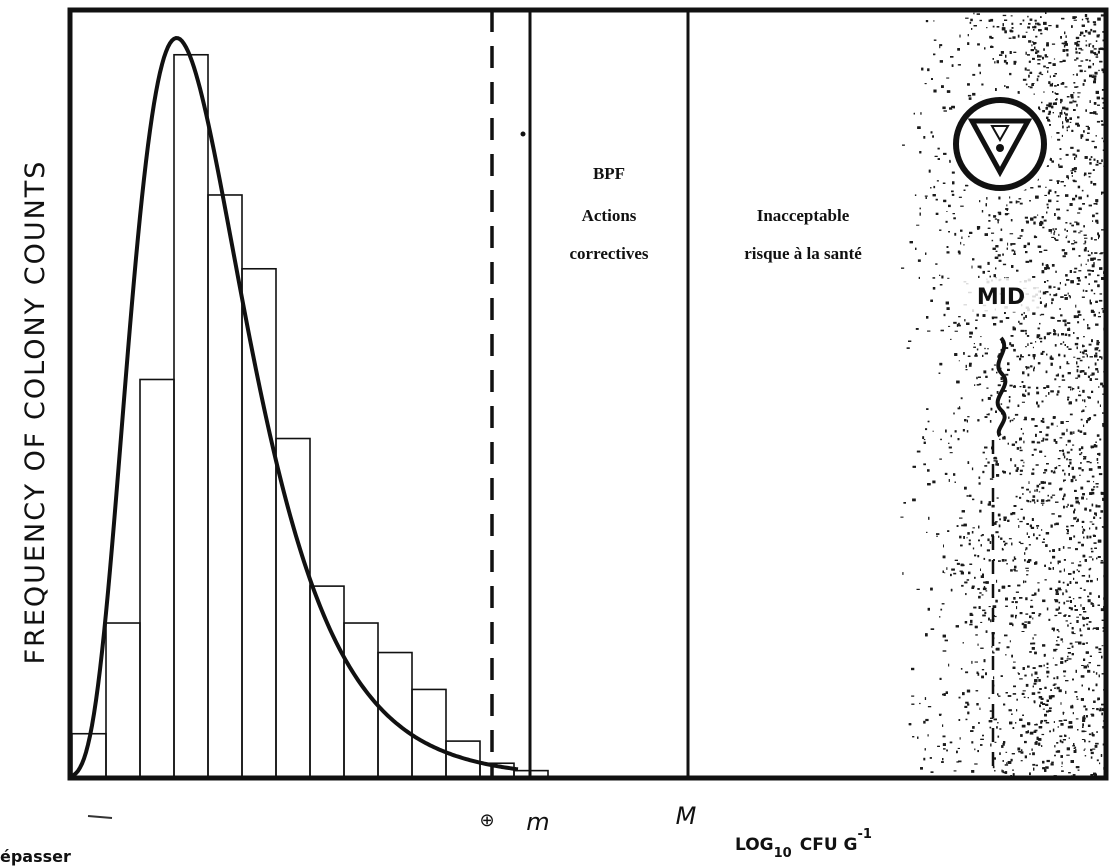 The height and width of the screenshot is (866, 1111). Describe the element at coordinates (829, 845) in the screenshot. I see `x-axis-label-unit: CFU G` at that location.